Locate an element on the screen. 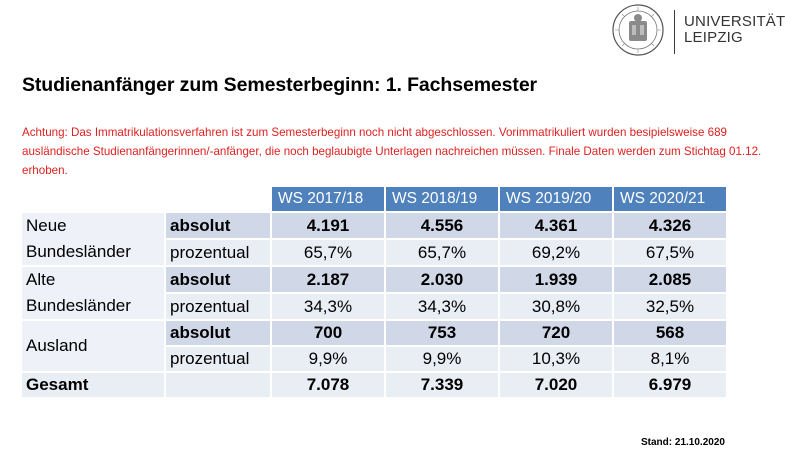  university-seal-icon is located at coordinates (638, 30).